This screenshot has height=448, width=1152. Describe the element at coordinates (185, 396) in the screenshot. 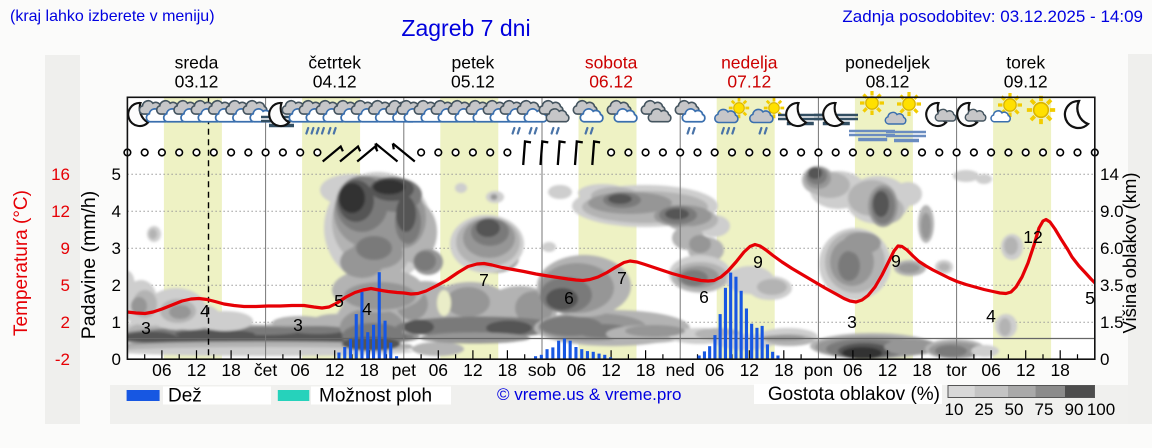

I see `svg-text: Dež` at that location.